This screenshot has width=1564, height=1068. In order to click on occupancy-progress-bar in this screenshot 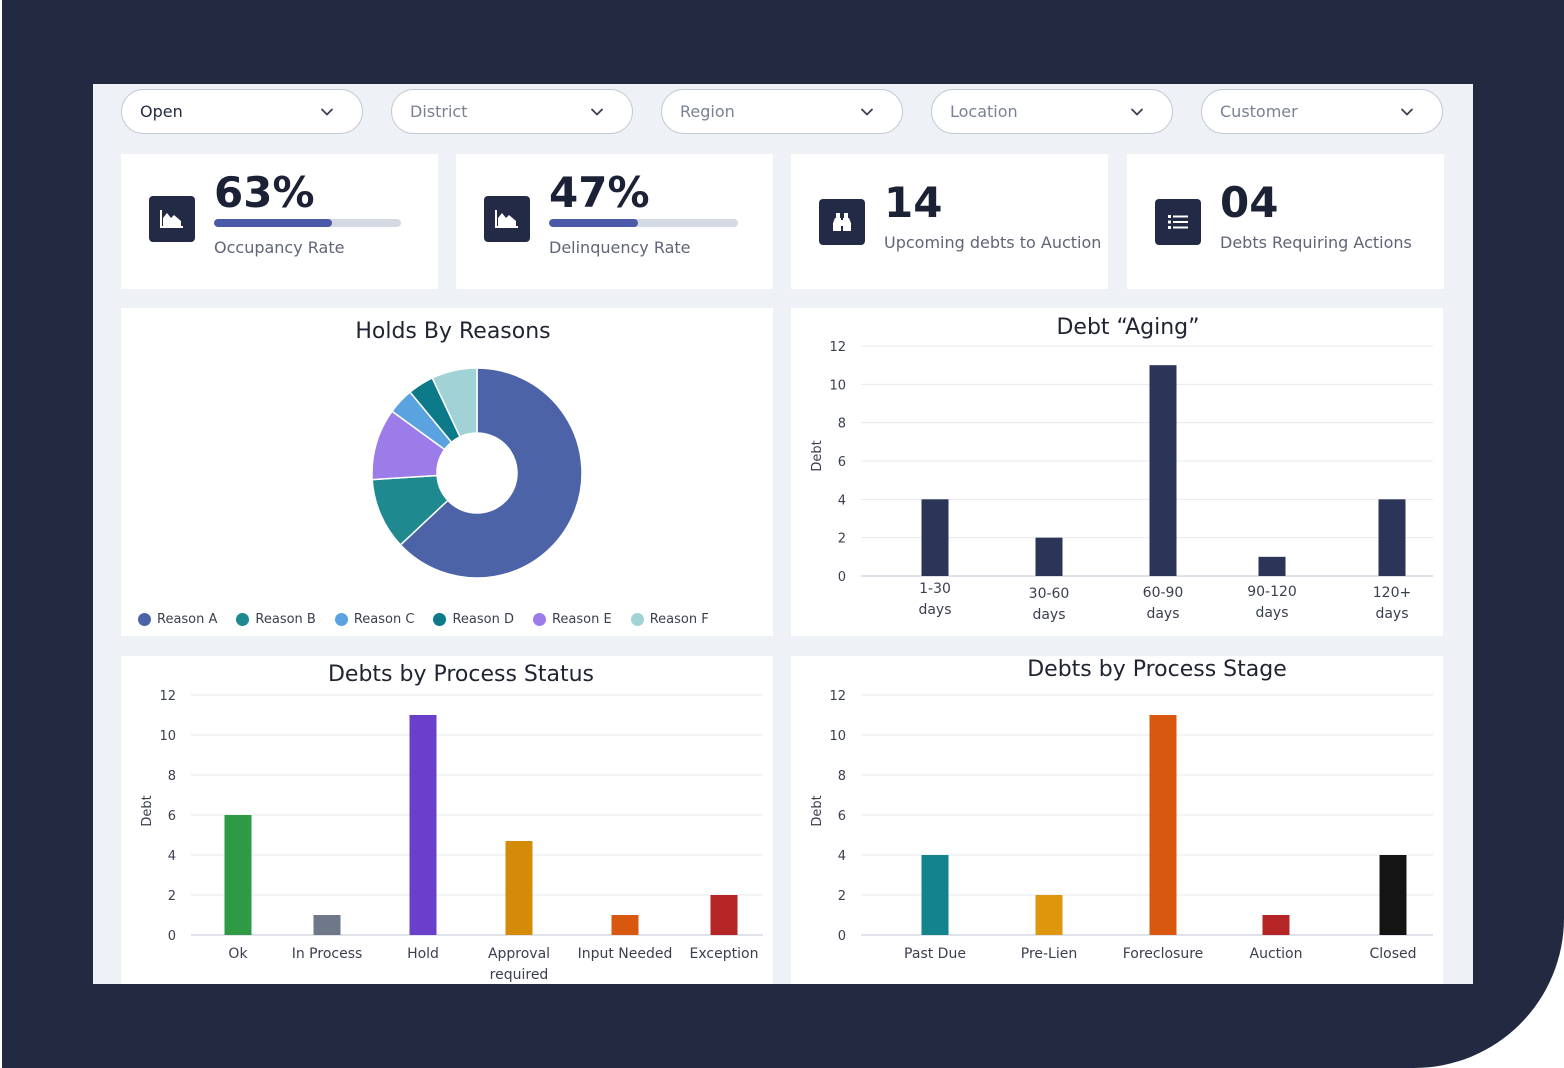, I will do `click(307, 223)`.